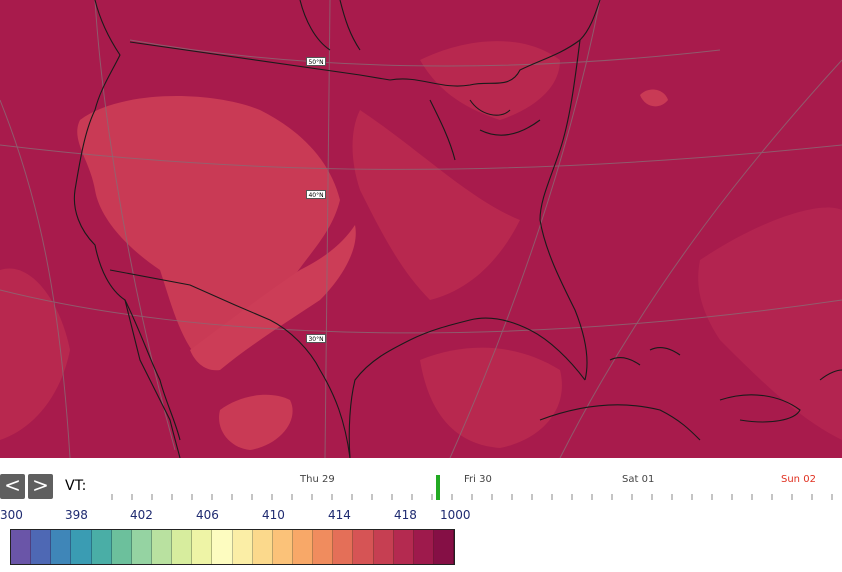  I want to click on legend-label: 418, so click(405, 515).